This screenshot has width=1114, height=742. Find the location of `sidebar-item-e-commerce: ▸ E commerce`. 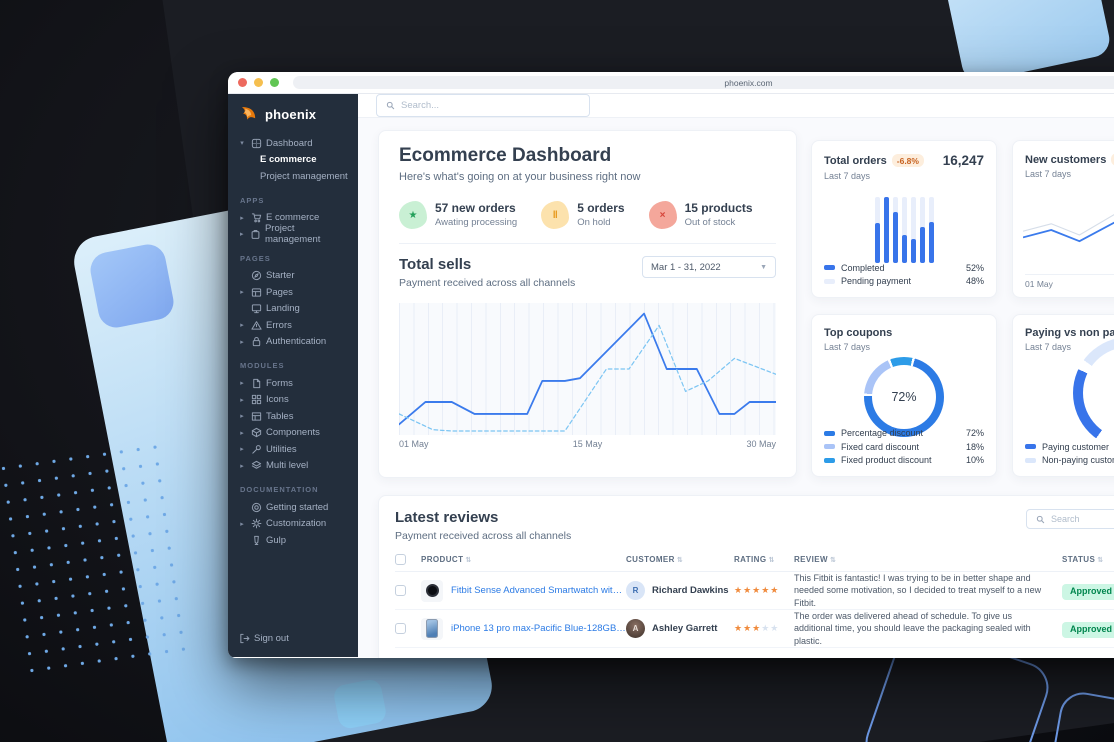

sidebar-item-e-commerce: ▸ E commerce is located at coordinates (293, 218).